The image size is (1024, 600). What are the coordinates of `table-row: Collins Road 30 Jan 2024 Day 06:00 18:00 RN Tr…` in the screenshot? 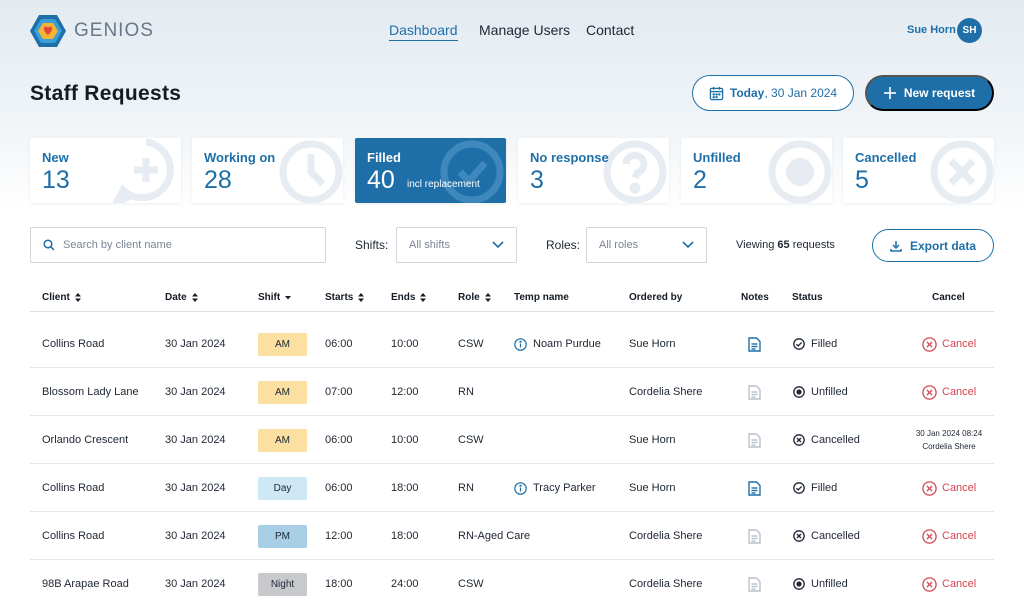 It's located at (512, 488).